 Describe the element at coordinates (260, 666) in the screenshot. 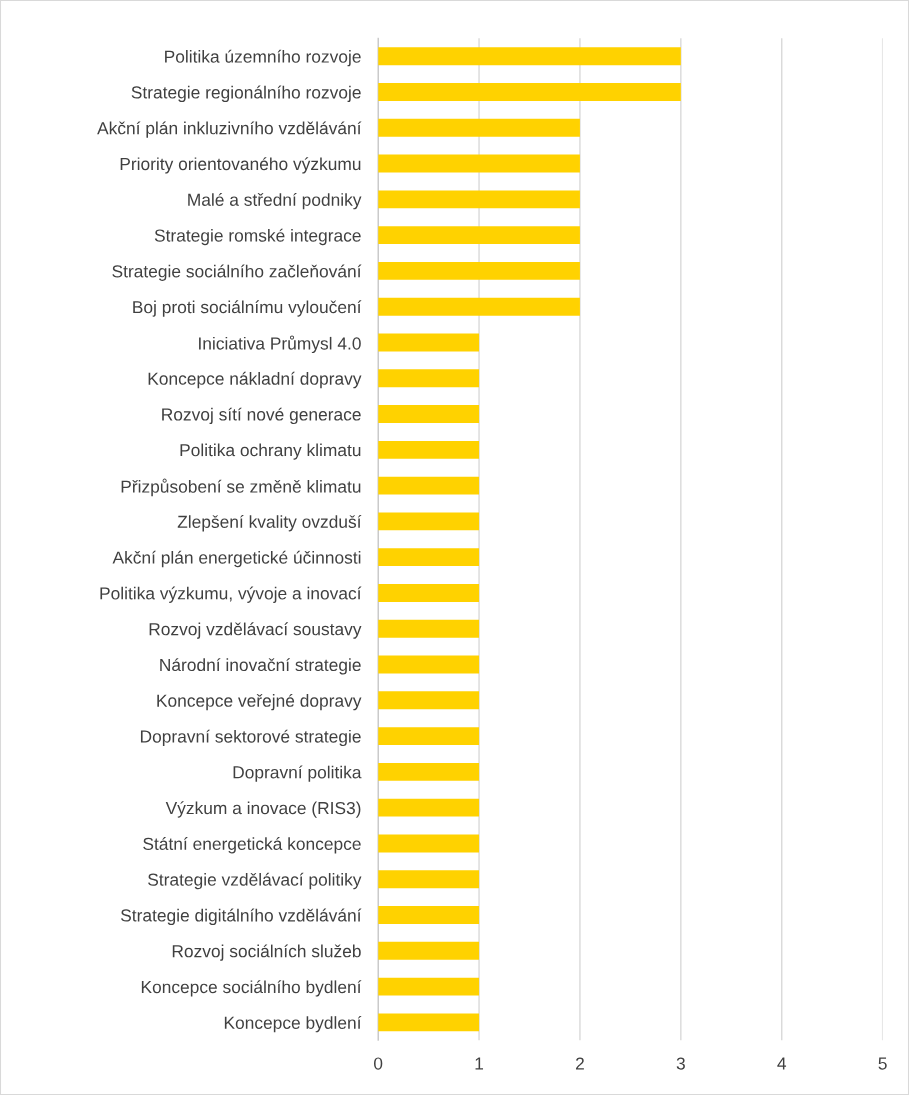

I see `y-tick-label: Národní inovační strategie` at that location.